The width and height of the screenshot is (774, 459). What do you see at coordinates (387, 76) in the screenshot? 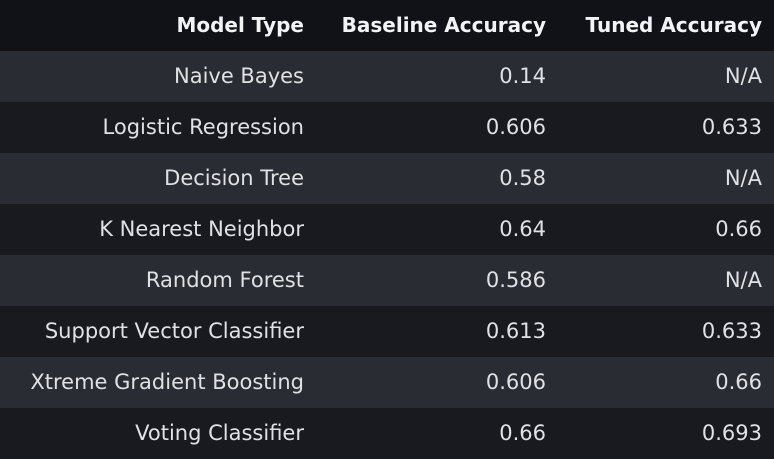
I see `table-row: Naive Bayes 0.14 N/A` at bounding box center [387, 76].